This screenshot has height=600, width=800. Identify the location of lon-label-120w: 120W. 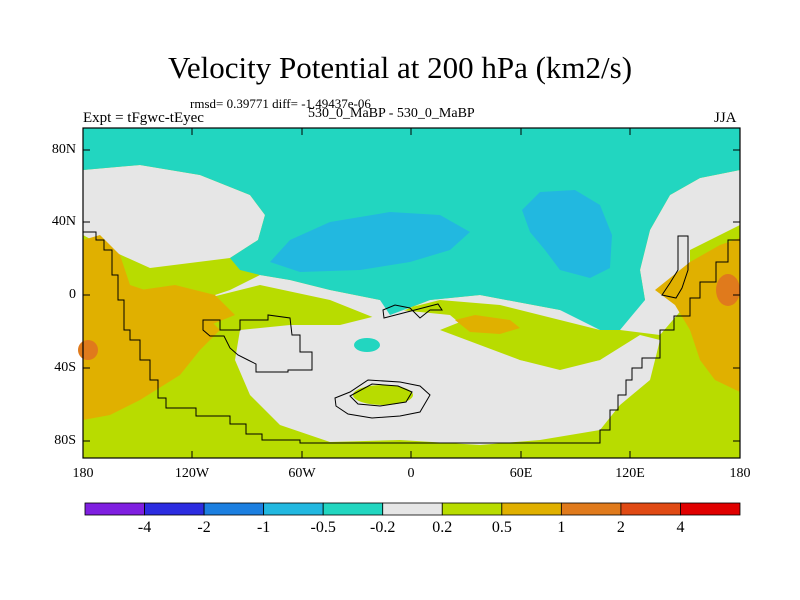
(192, 473).